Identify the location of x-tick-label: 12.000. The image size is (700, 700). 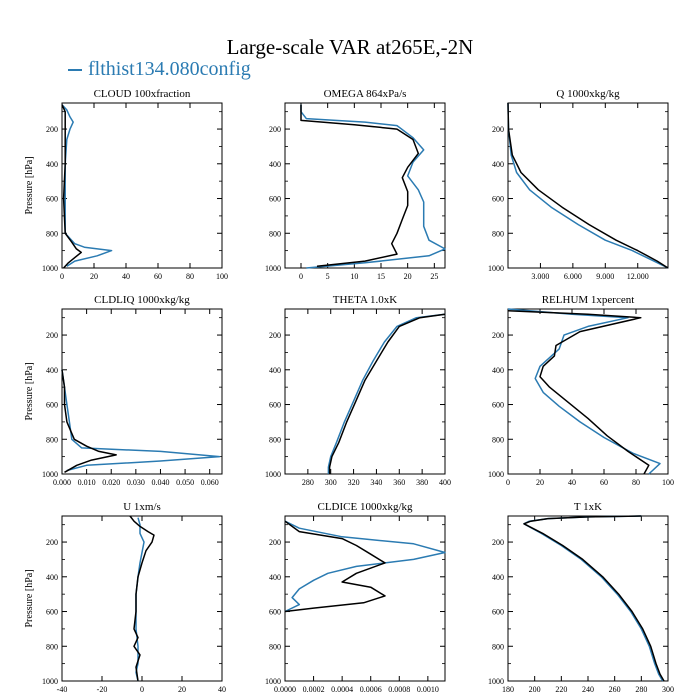
(638, 276).